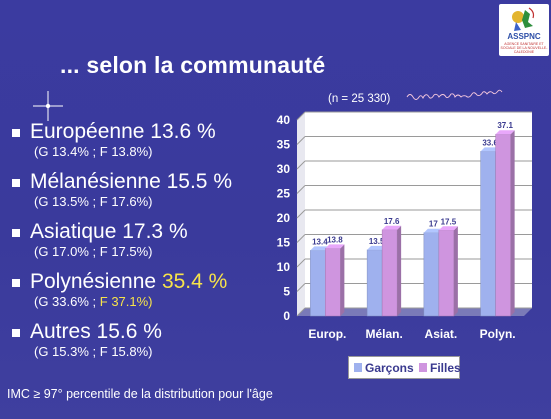 Image resolution: width=551 pixels, height=419 pixels. Describe the element at coordinates (65, 251) in the screenshot. I see `detail-garcons: (G 17.0% ;` at that location.